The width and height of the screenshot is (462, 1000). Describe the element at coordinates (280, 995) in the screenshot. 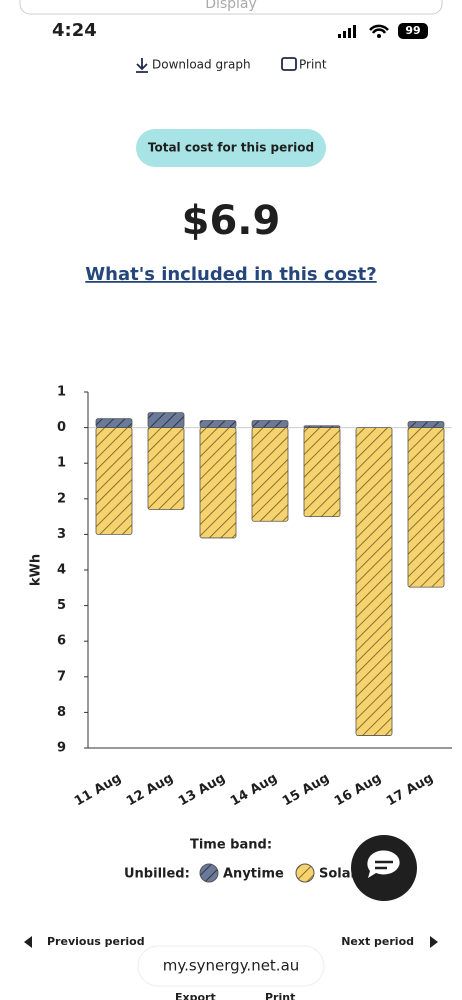

I see `print-bottom: Print` at that location.